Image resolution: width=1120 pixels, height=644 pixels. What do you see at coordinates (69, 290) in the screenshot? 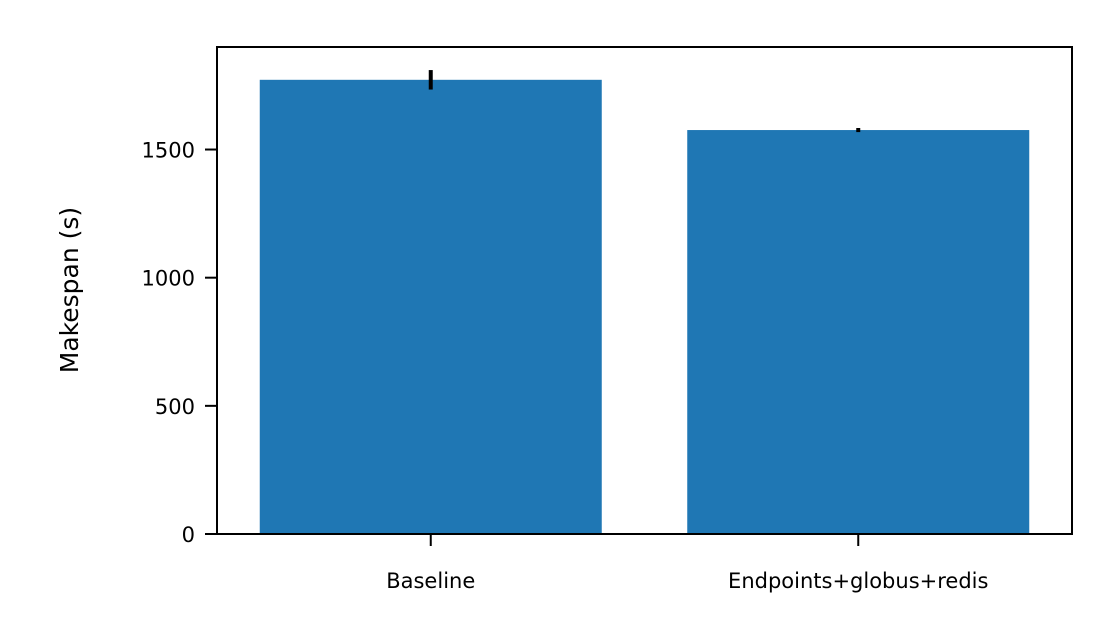
I see `y-axis-label: Makespan (s)` at bounding box center [69, 290].